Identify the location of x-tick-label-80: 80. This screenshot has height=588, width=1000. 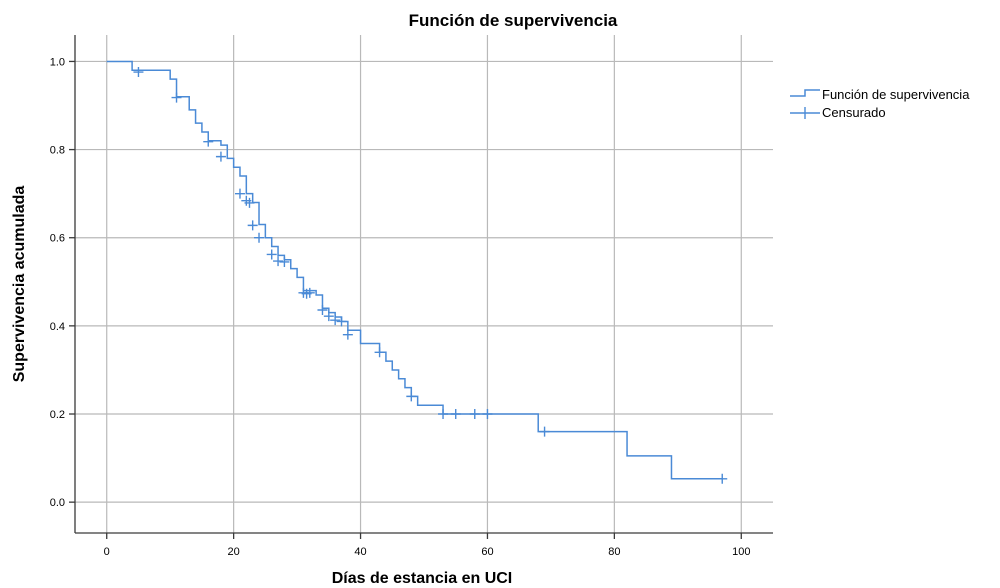
(614, 552).